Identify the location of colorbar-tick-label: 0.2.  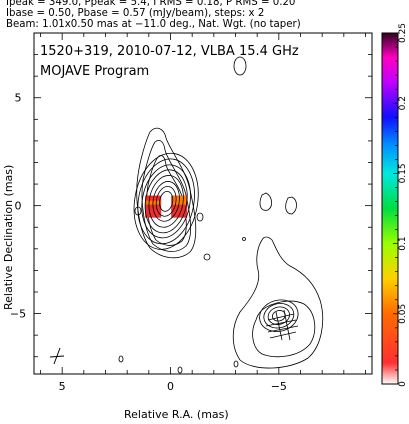
(403, 103).